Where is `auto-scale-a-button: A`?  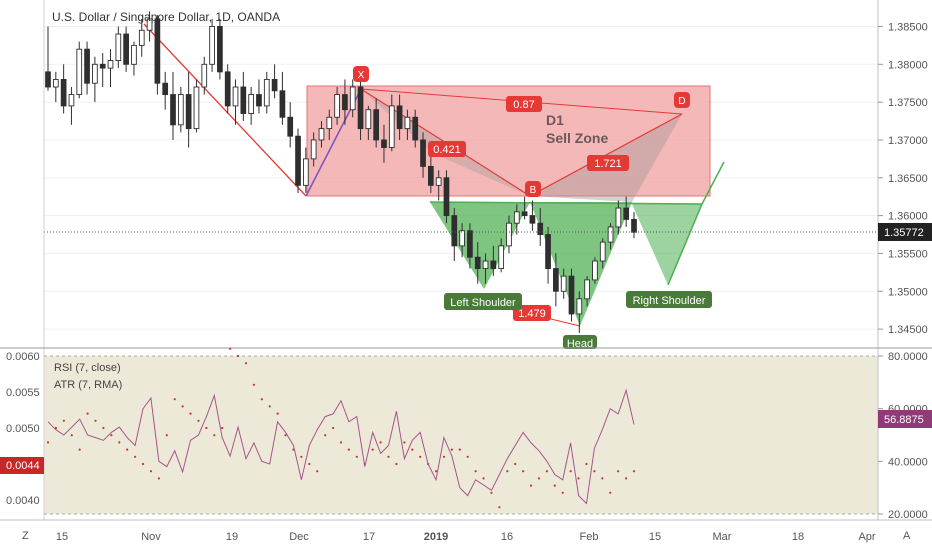 auto-scale-a-button: A is located at coordinates (907, 536).